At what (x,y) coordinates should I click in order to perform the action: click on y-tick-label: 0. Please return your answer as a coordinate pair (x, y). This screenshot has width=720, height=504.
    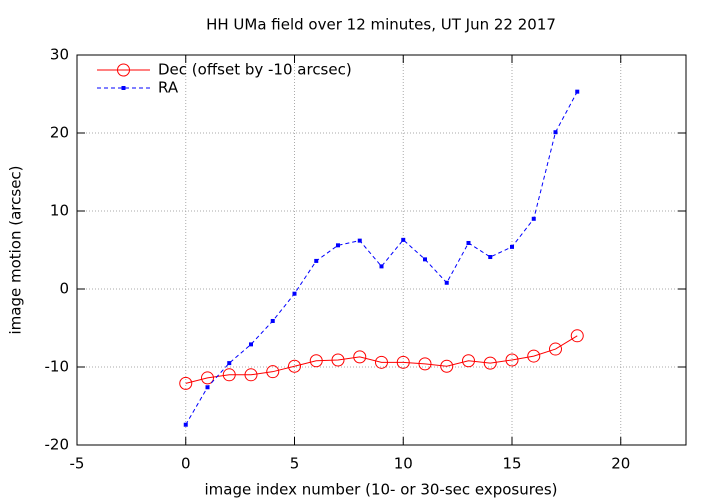
    Looking at the image, I should click on (64, 289).